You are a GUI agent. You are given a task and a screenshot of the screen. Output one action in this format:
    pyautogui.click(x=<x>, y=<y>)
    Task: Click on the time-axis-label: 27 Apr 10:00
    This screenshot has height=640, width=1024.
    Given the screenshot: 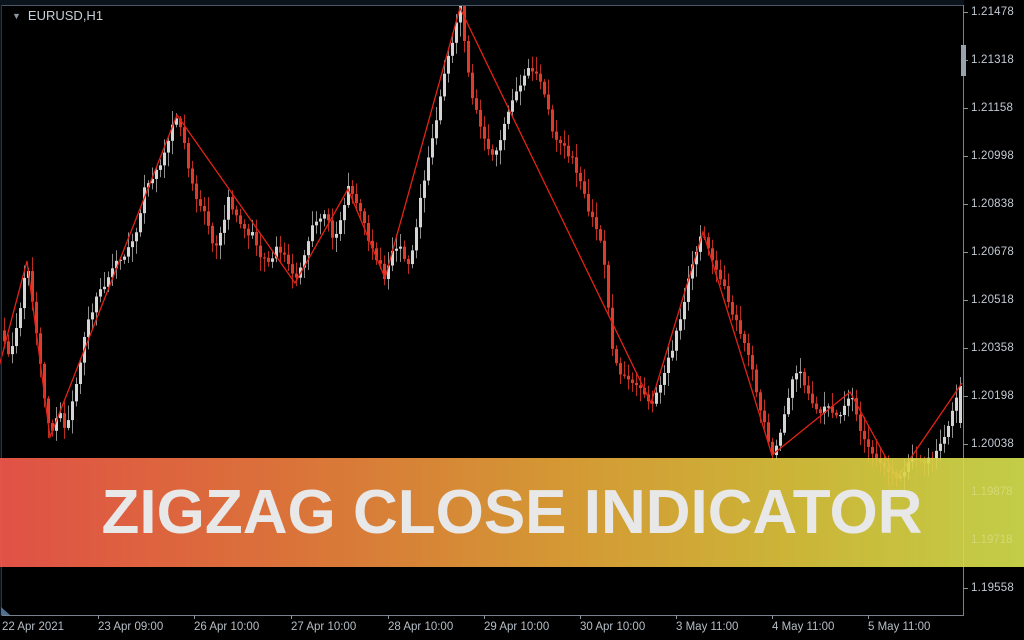 What is the action you would take?
    pyautogui.click(x=324, y=627)
    